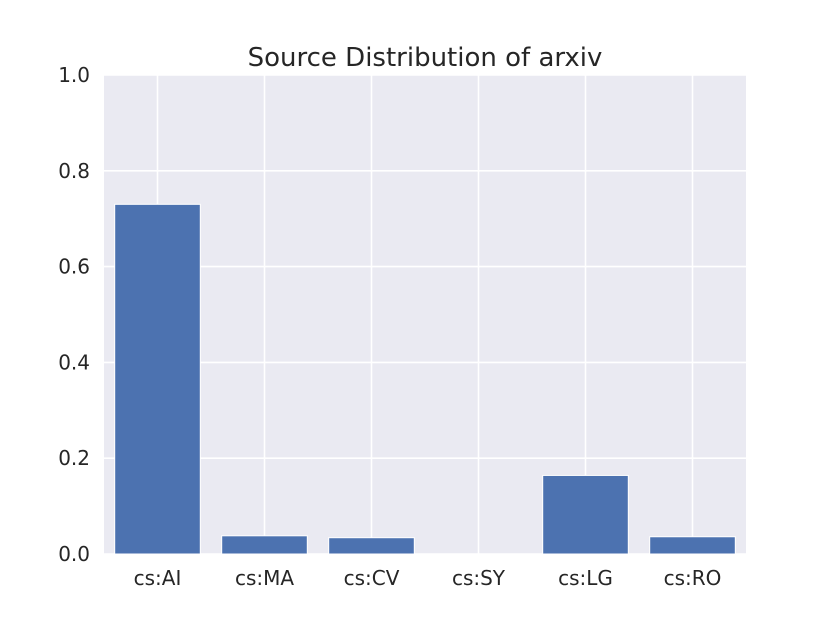  I want to click on x-tick-label: cs:RO, so click(693, 578).